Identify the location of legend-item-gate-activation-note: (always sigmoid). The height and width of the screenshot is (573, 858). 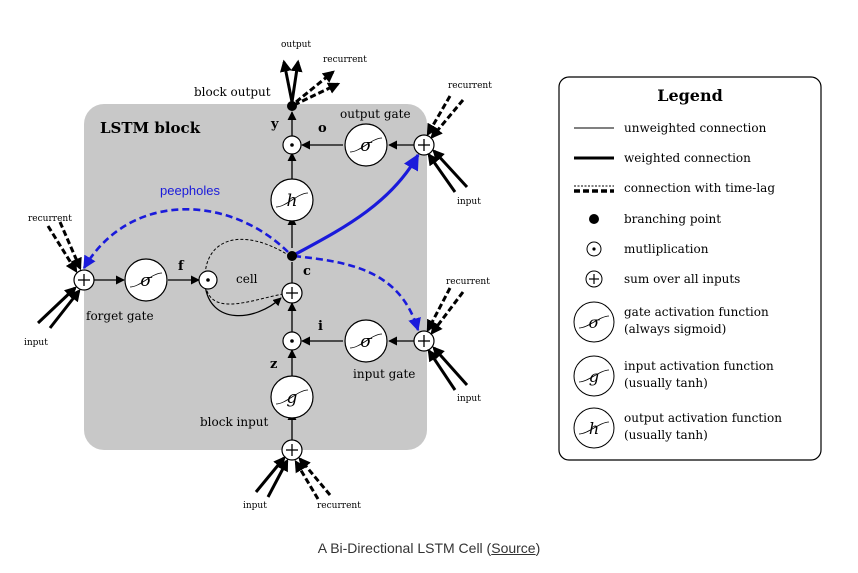
(675, 329).